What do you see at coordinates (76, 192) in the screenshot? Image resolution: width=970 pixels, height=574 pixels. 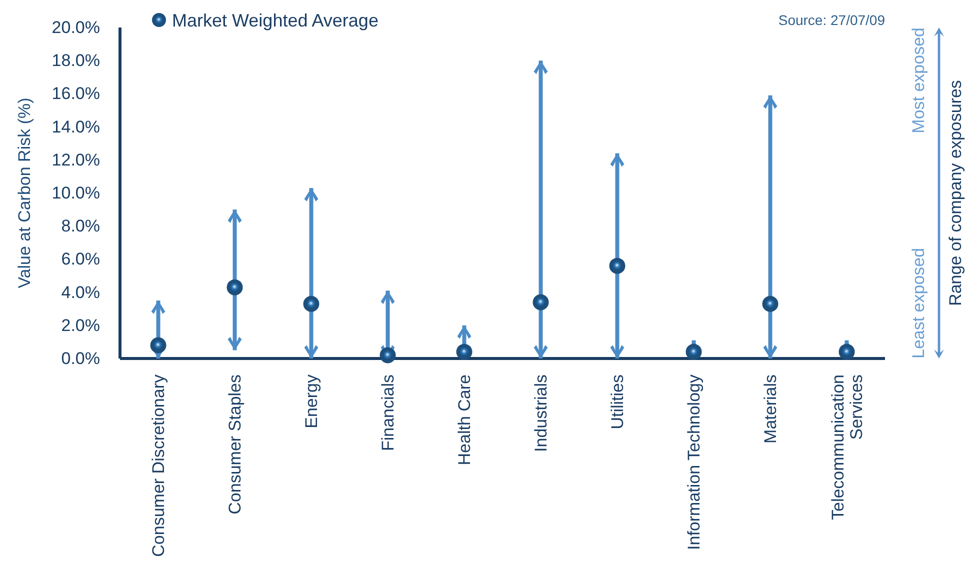 I see `y-tick-label: 10.0%` at bounding box center [76, 192].